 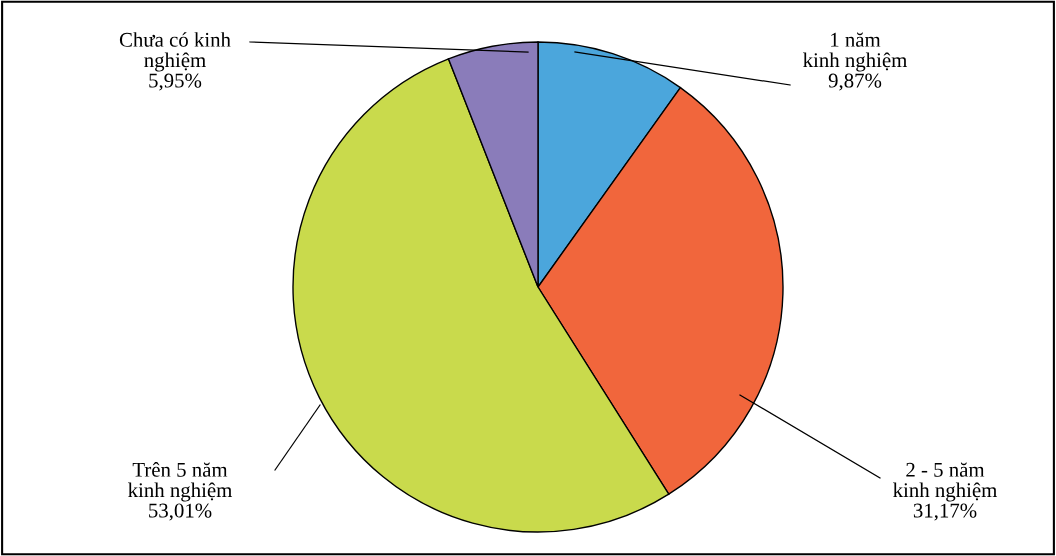 What do you see at coordinates (945, 482) in the screenshot?
I see `slice-label: 2 - 5 năm kinh nghiệm` at bounding box center [945, 482].